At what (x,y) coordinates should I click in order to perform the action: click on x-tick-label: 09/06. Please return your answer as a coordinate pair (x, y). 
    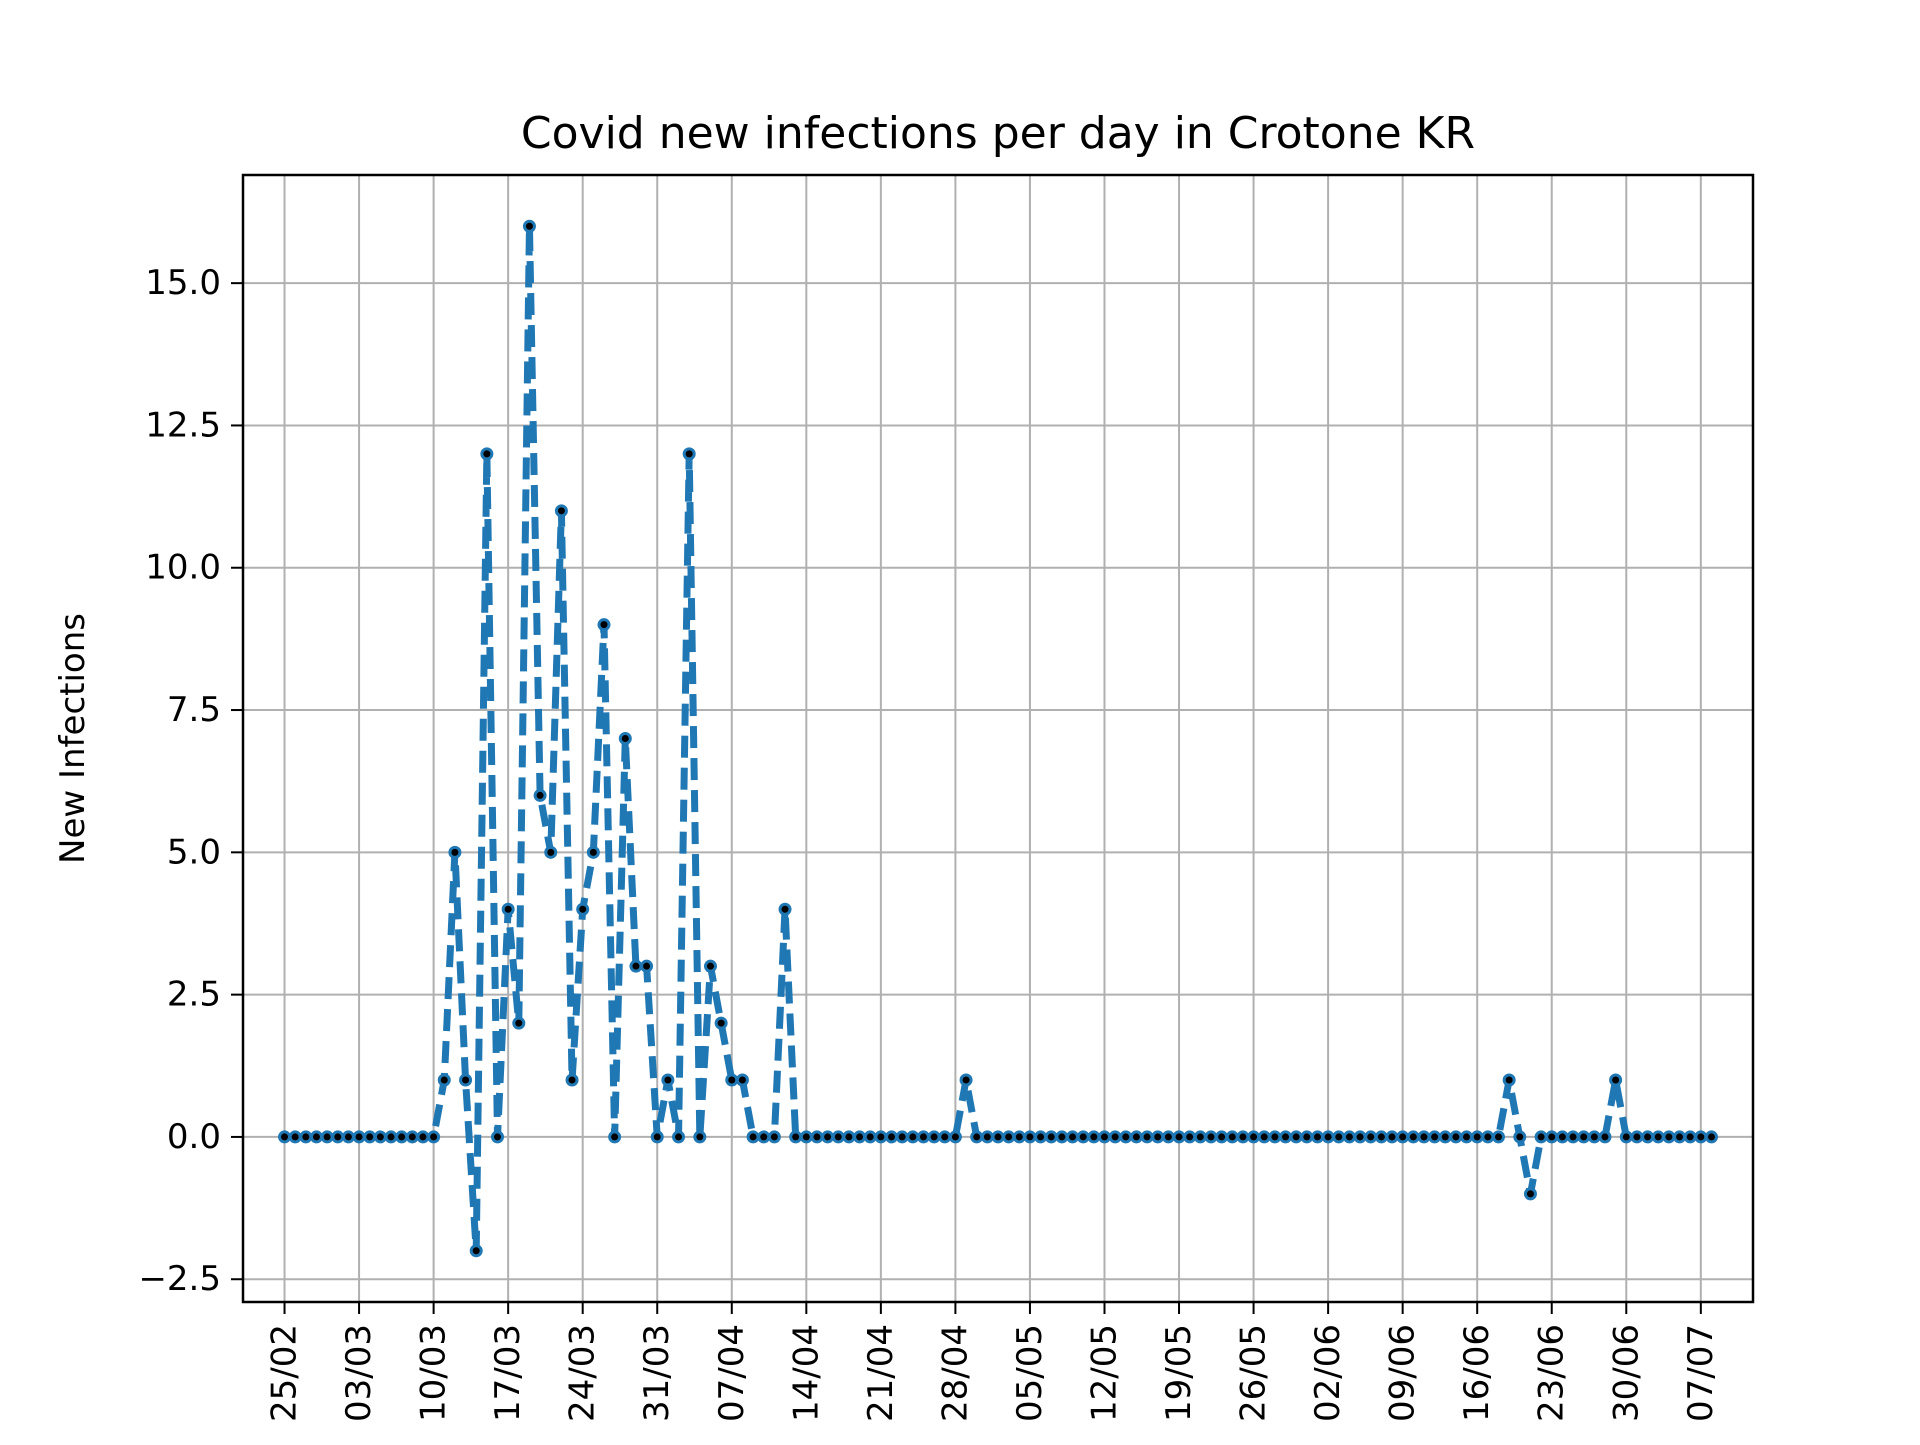
    Looking at the image, I should click on (1403, 1373).